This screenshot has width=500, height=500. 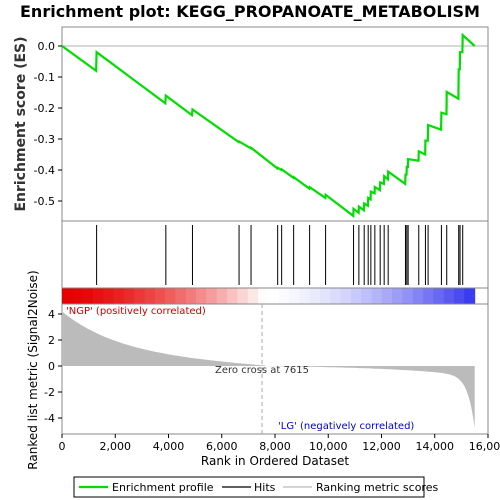 I want to click on x-tick-label: 2,000, so click(x=116, y=446).